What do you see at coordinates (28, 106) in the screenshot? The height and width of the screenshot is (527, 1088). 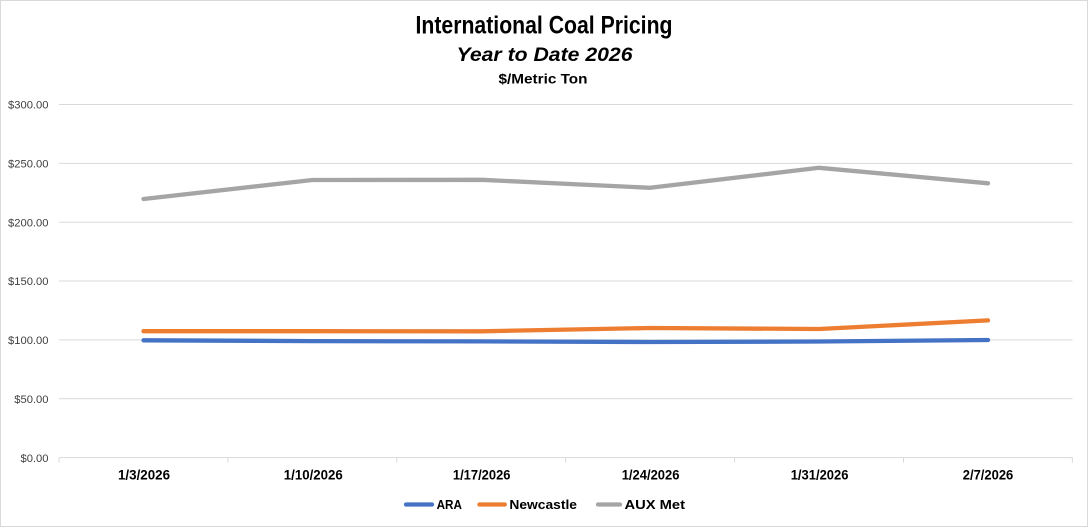 I see `svg-text: $300.00` at bounding box center [28, 106].